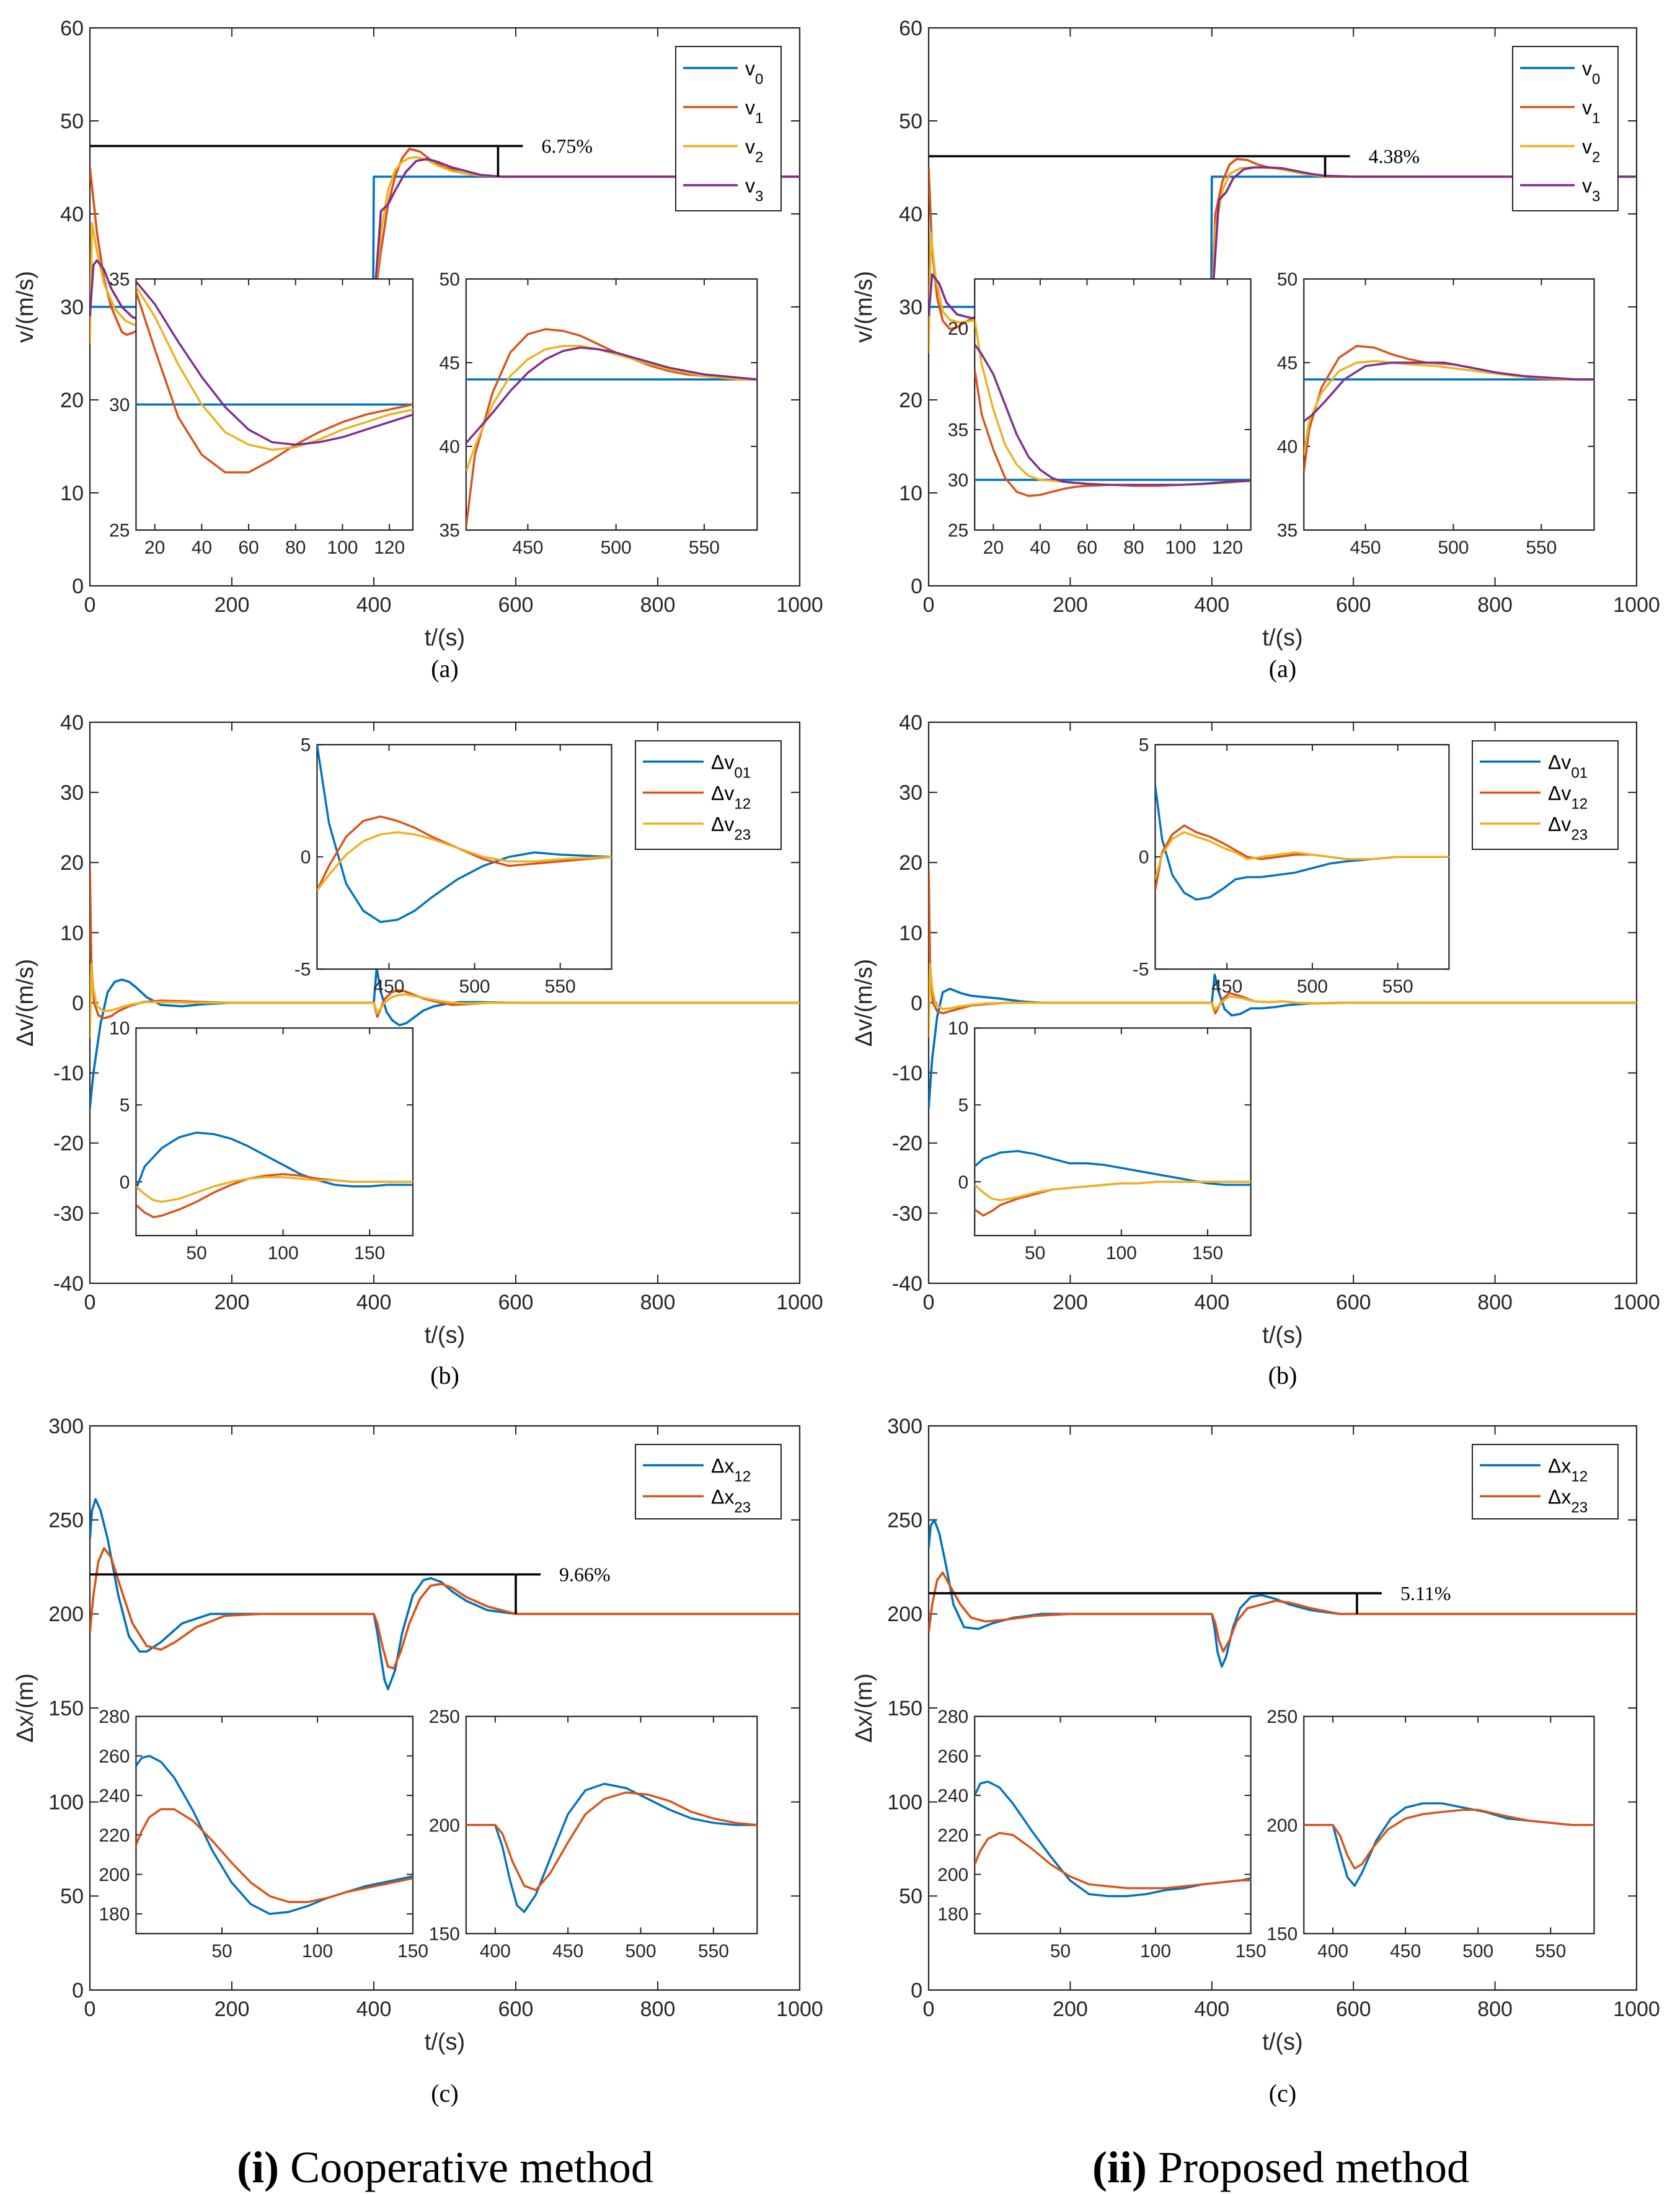  Describe the element at coordinates (905, 1521) in the screenshot. I see `main-ytick-label: 250` at that location.